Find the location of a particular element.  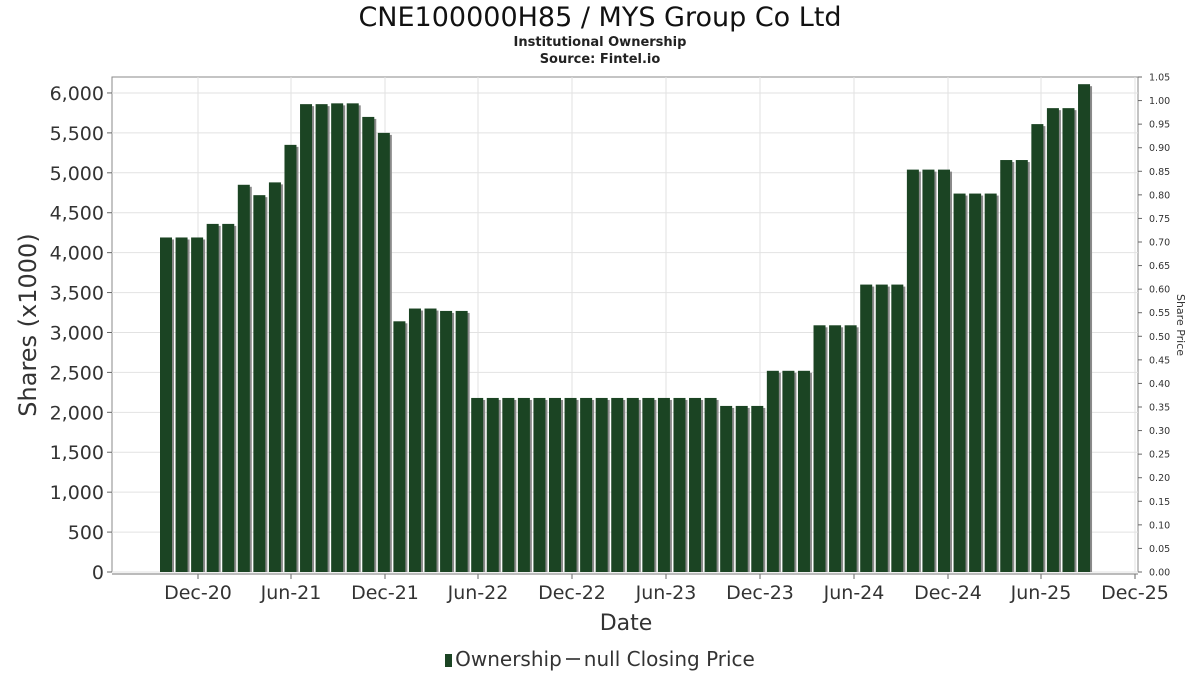

x-axis-label: Date is located at coordinates (626, 623).